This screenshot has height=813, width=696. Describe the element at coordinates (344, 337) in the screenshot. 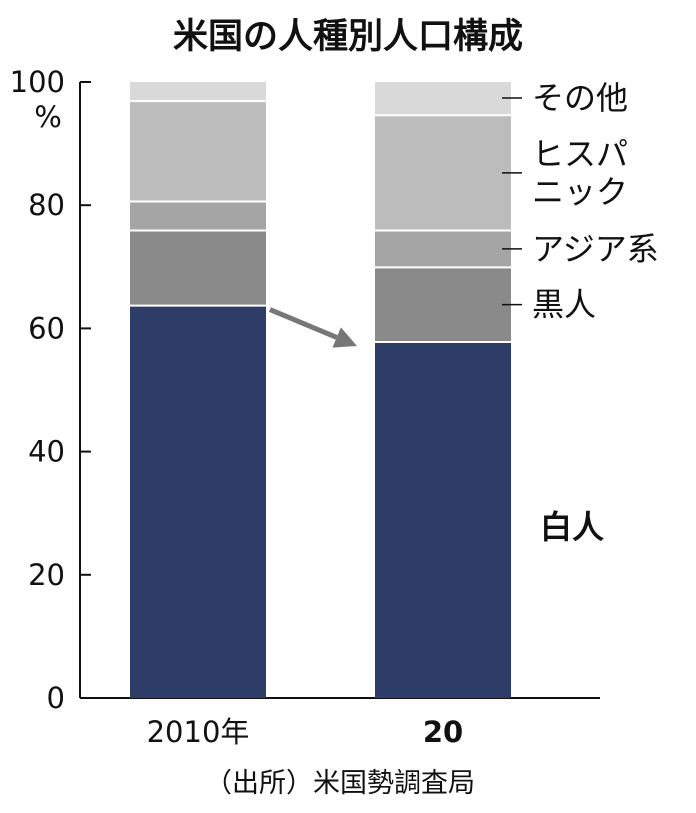

I see `arrow-head` at that location.